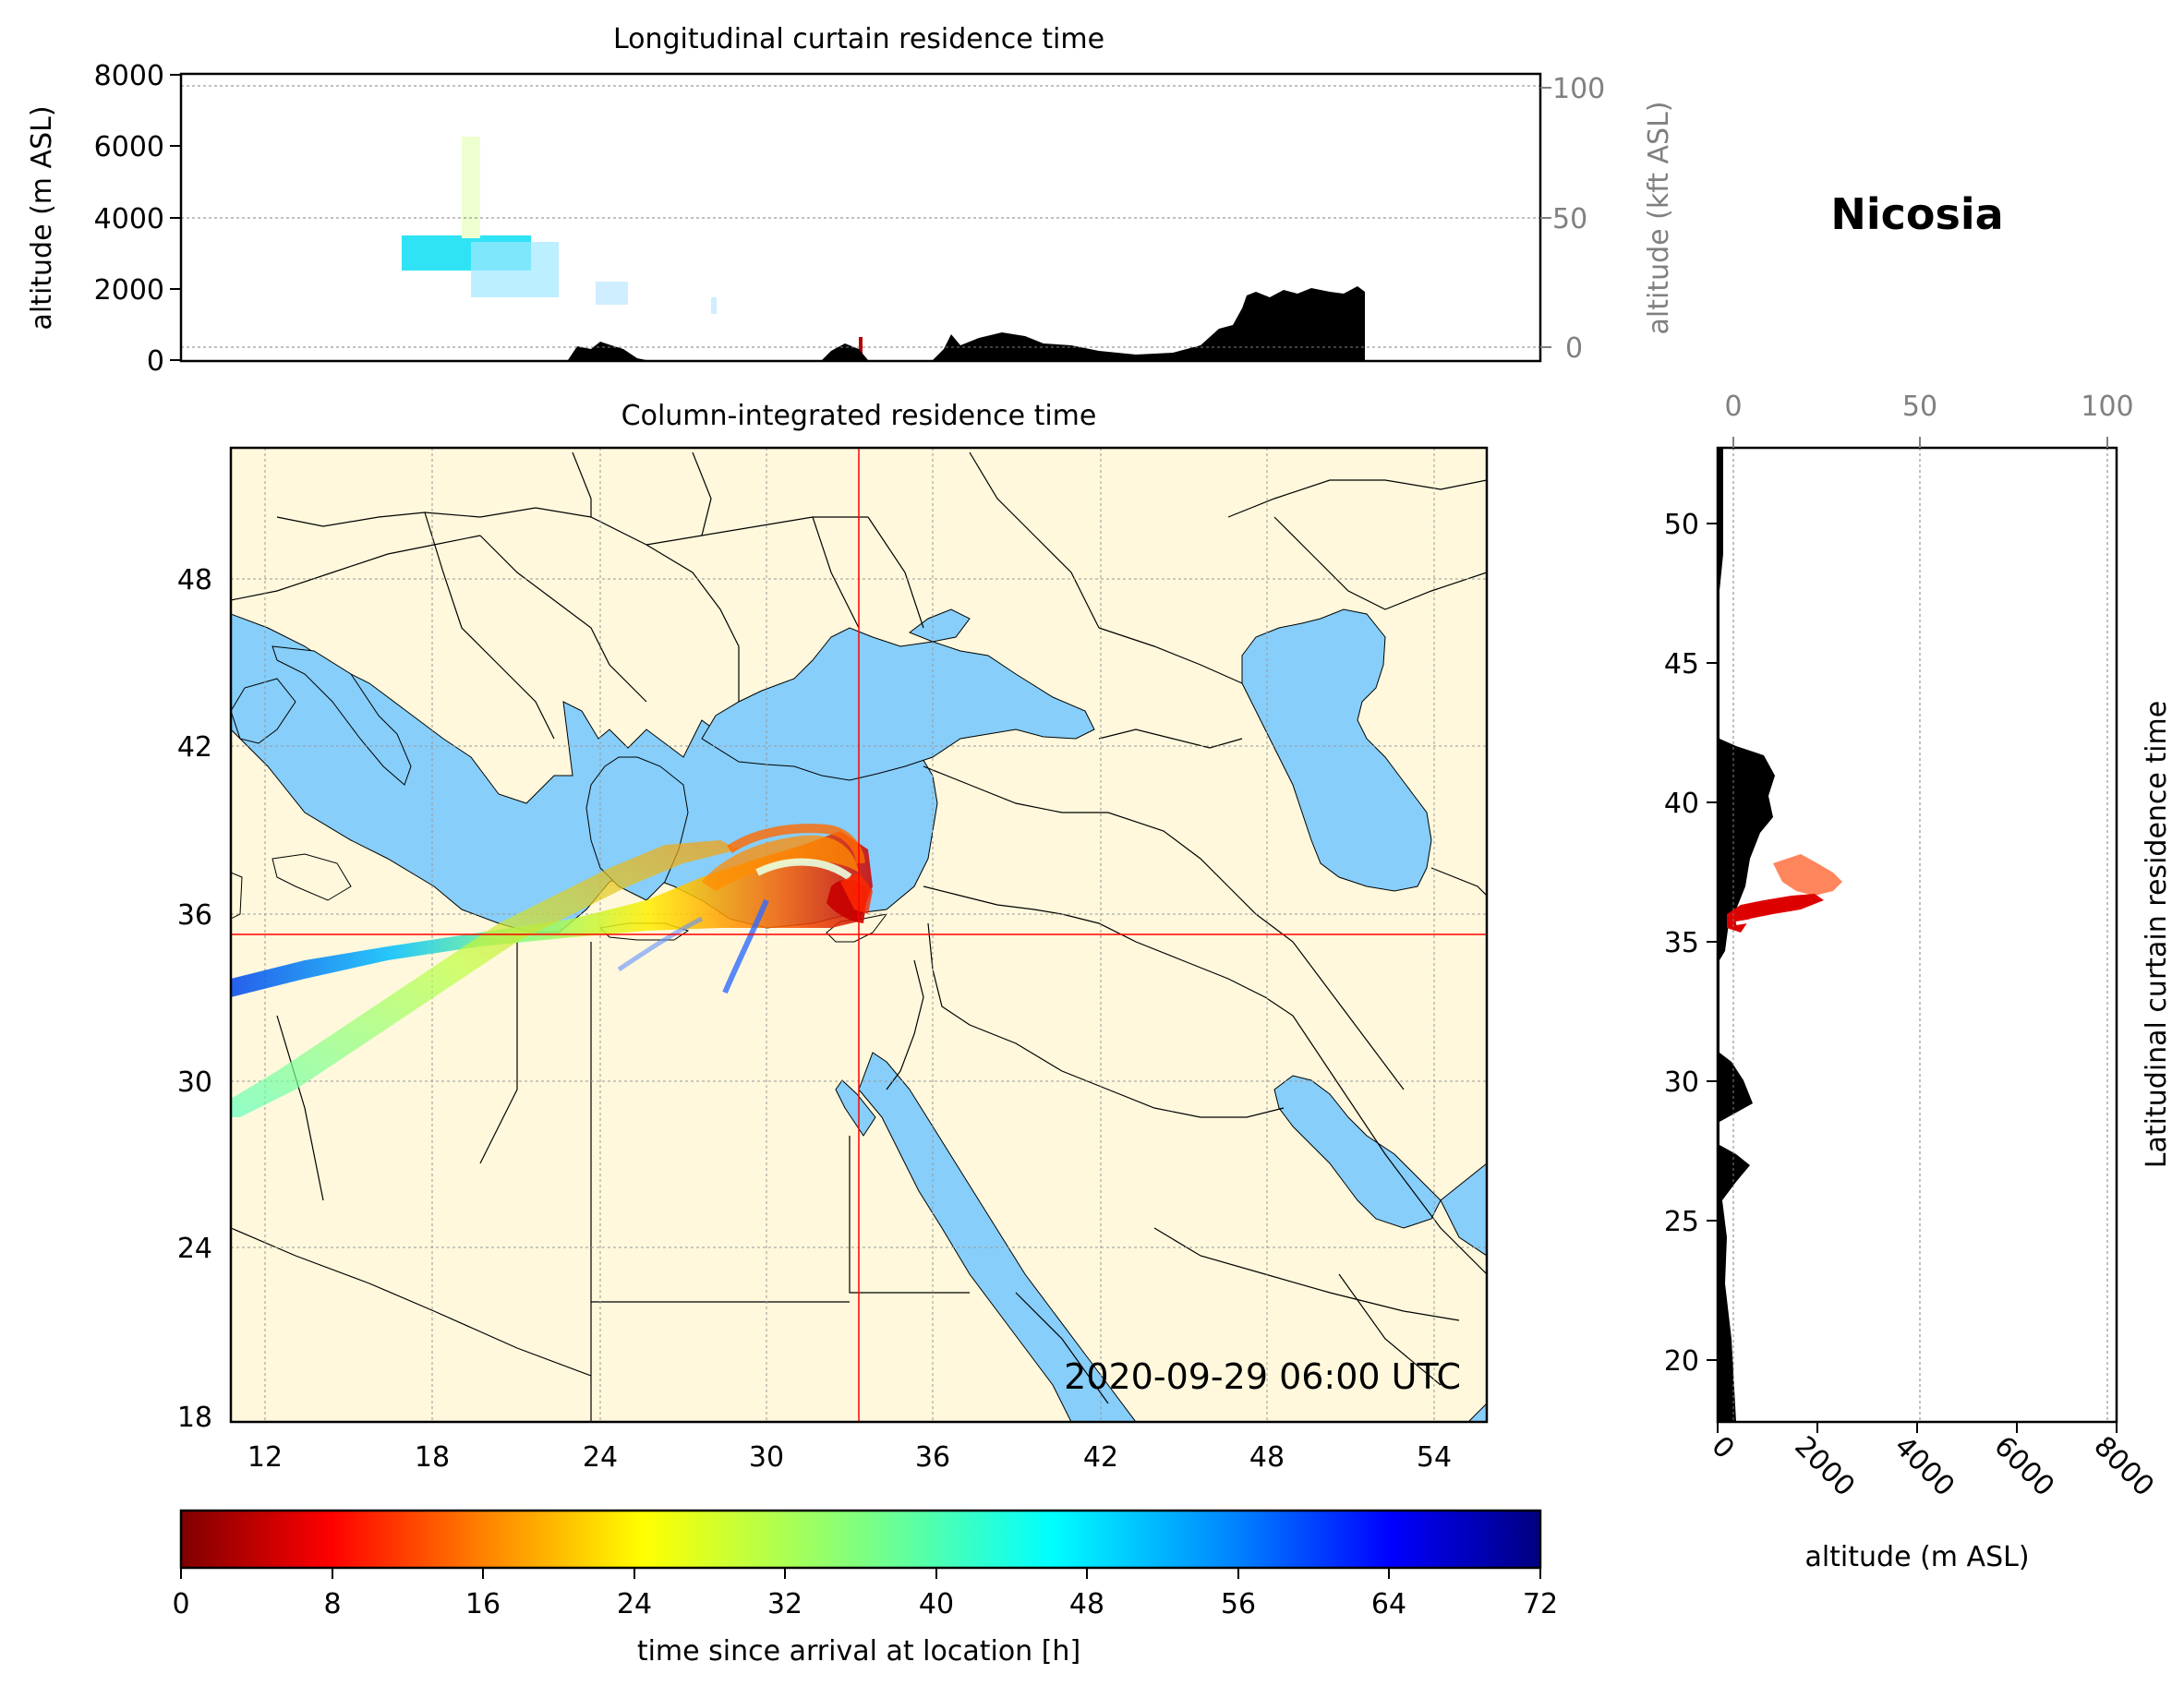  What do you see at coordinates (1574, 348) in the screenshot?
I see `top-panel-right-tick-label: 0` at bounding box center [1574, 348].